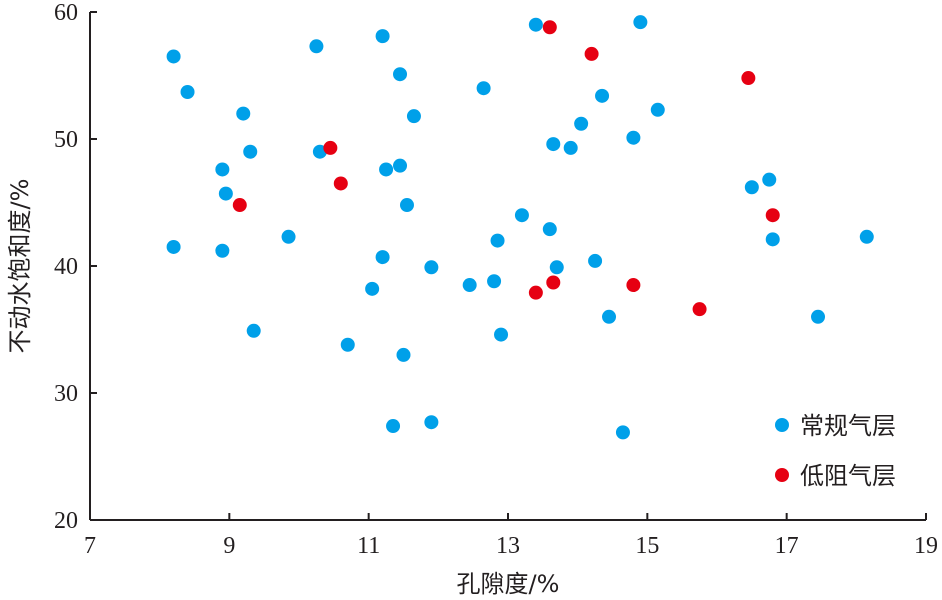 The height and width of the screenshot is (600, 942). I want to click on x-tick-label: 9, so click(229, 546).